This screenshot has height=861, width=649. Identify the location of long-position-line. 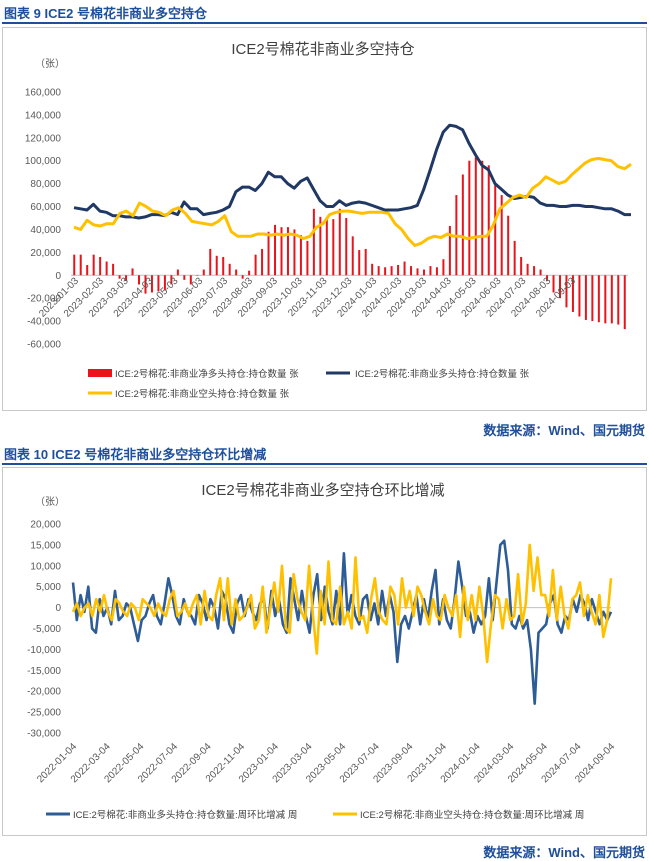
(352, 171).